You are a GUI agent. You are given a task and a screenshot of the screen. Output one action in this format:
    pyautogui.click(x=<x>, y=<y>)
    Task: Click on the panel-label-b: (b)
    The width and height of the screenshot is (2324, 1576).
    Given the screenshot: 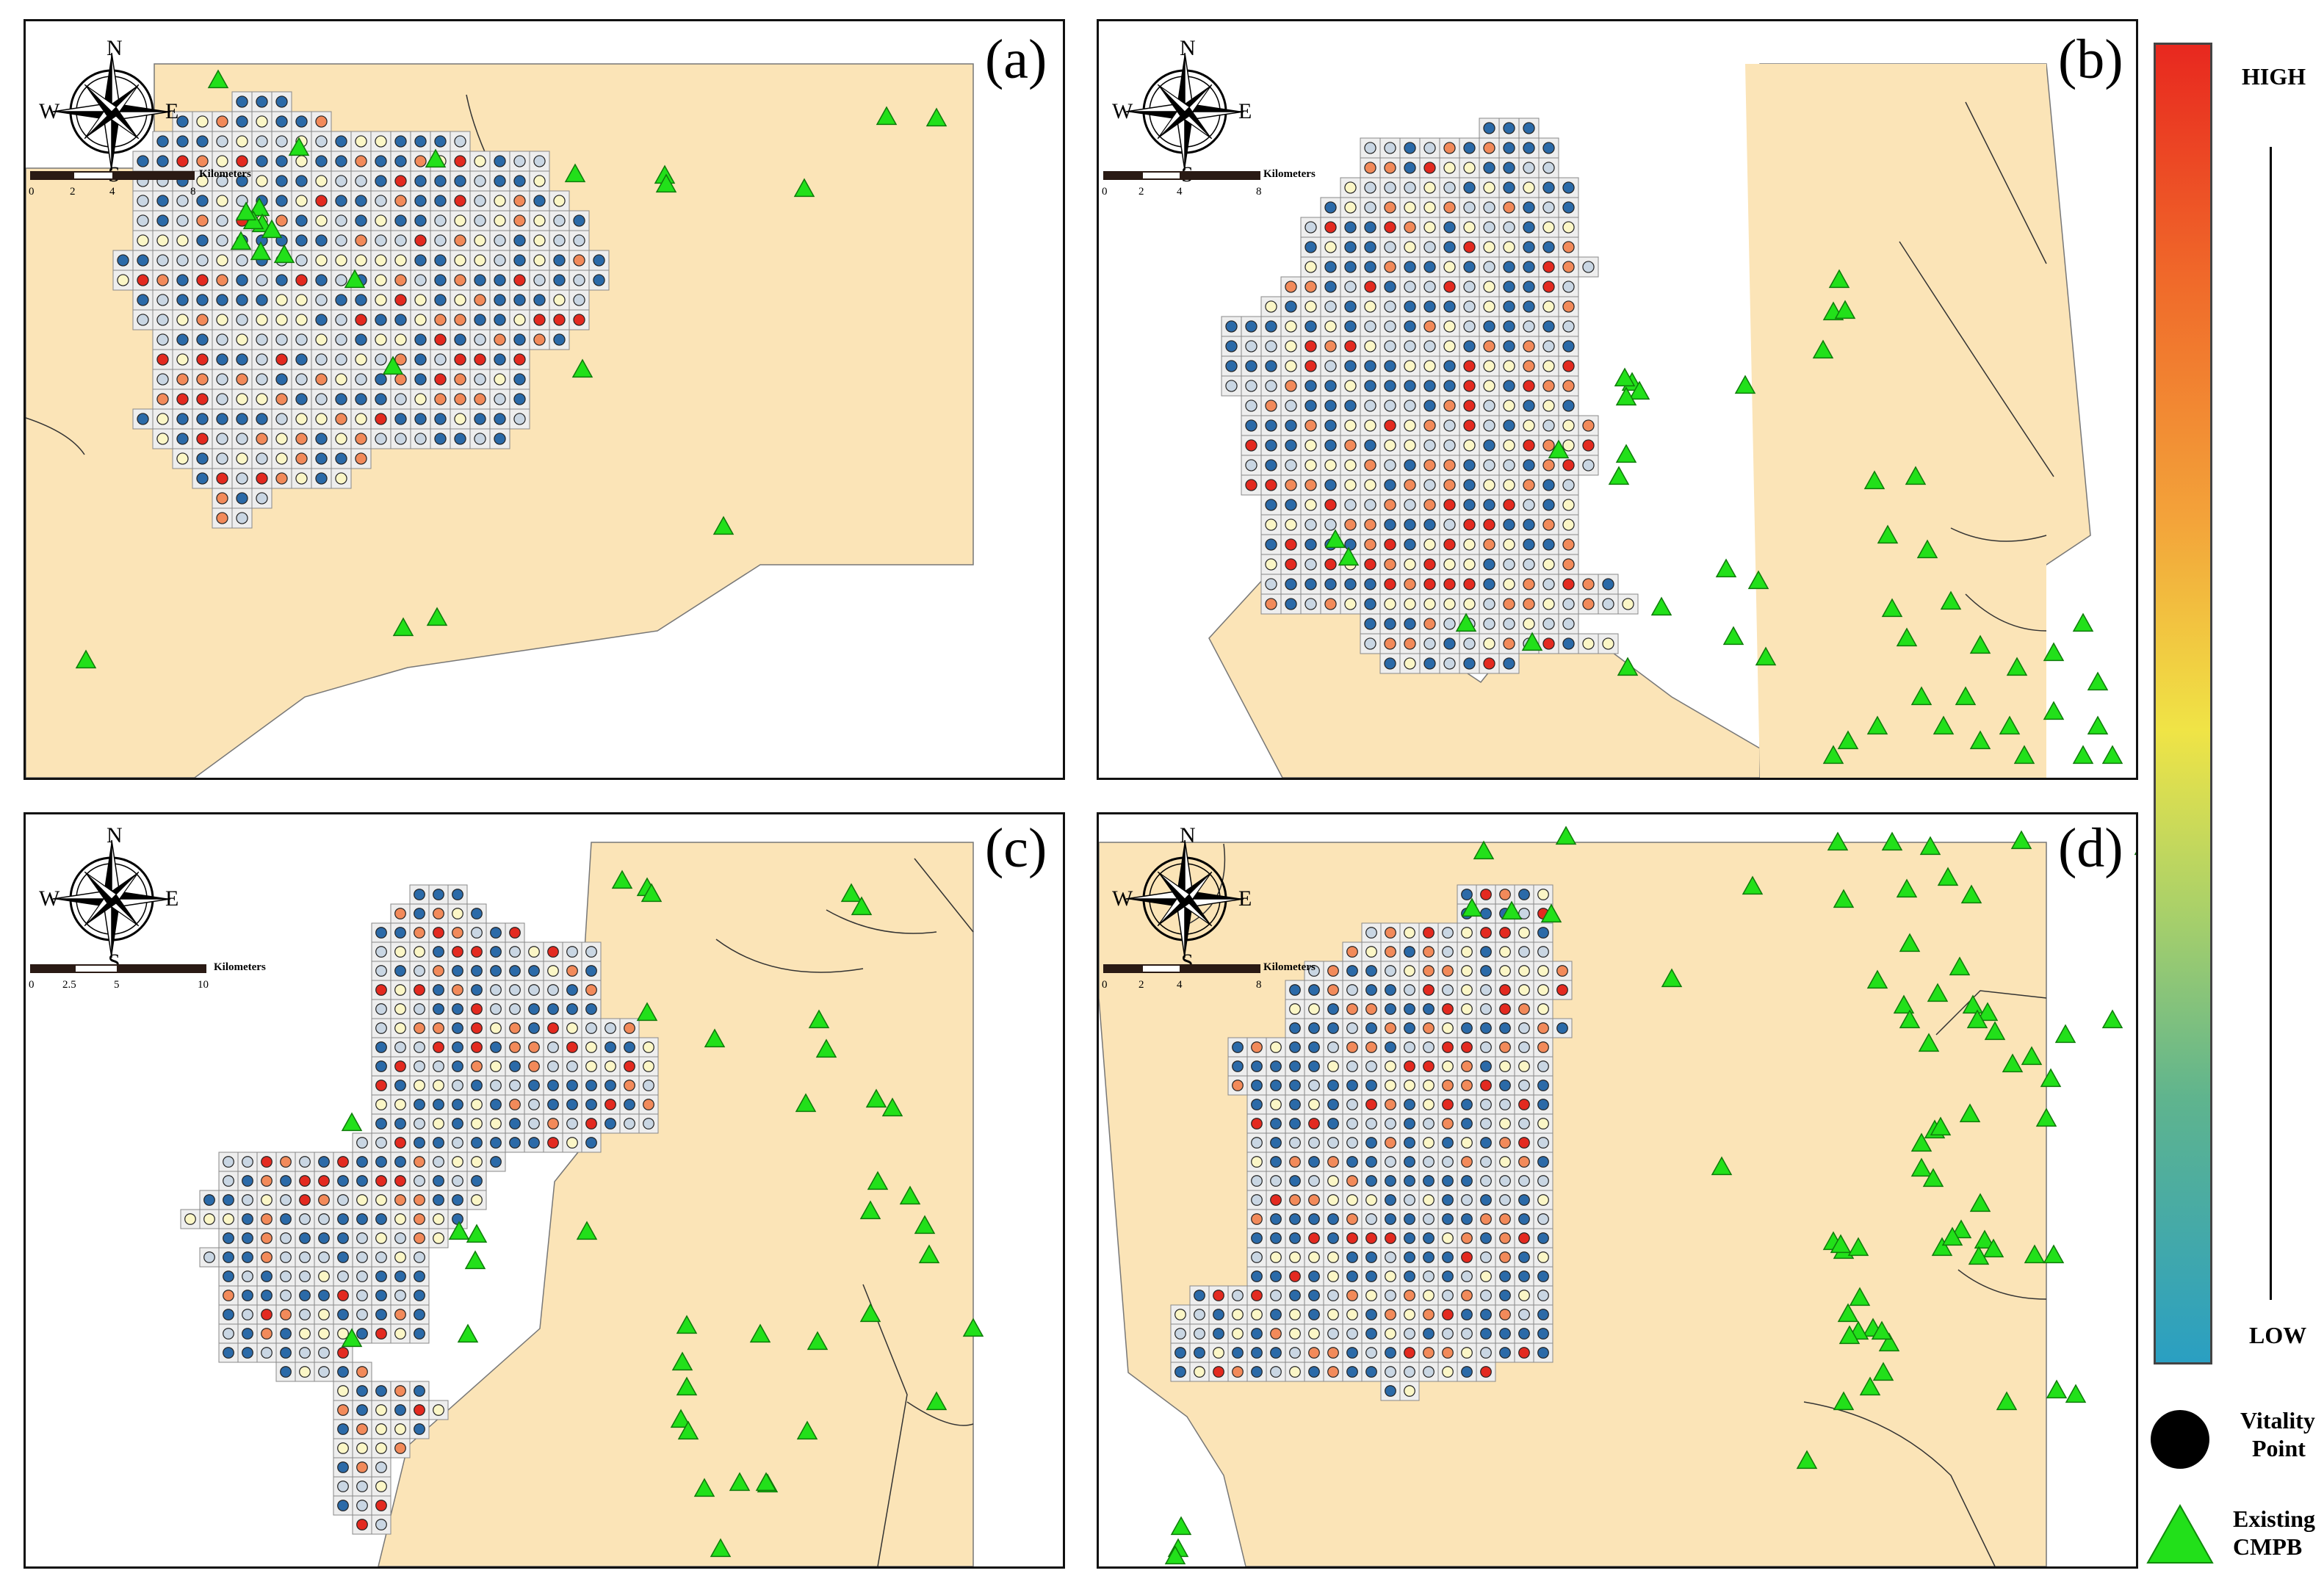 What is the action you would take?
    pyautogui.click(x=2091, y=59)
    